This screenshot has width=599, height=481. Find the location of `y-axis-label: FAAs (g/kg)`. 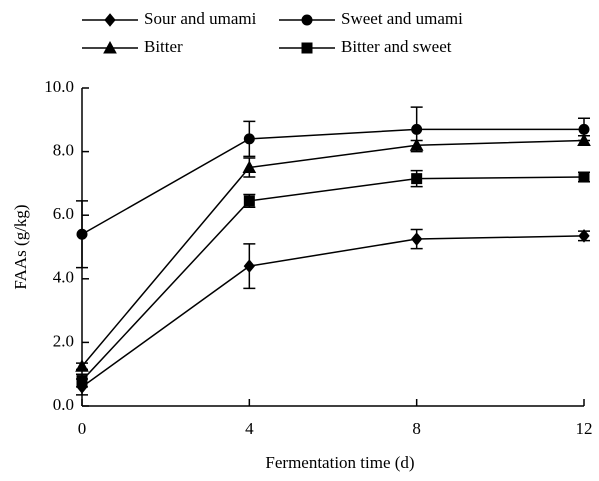

y-axis-label: FAAs (g/kg) is located at coordinates (20, 246).